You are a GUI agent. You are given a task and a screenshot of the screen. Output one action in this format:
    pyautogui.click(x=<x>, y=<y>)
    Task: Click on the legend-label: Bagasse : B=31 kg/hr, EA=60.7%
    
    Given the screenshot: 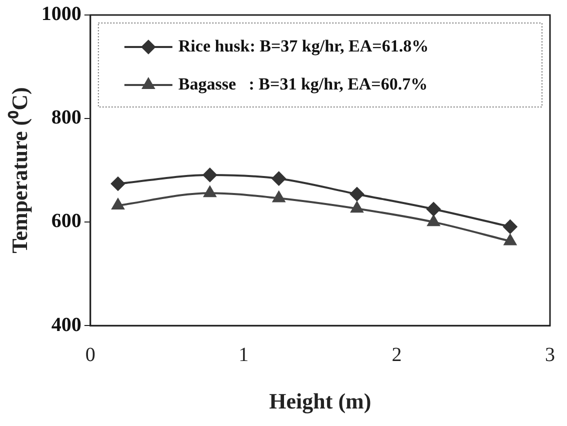 What is the action you would take?
    pyautogui.click(x=303, y=84)
    